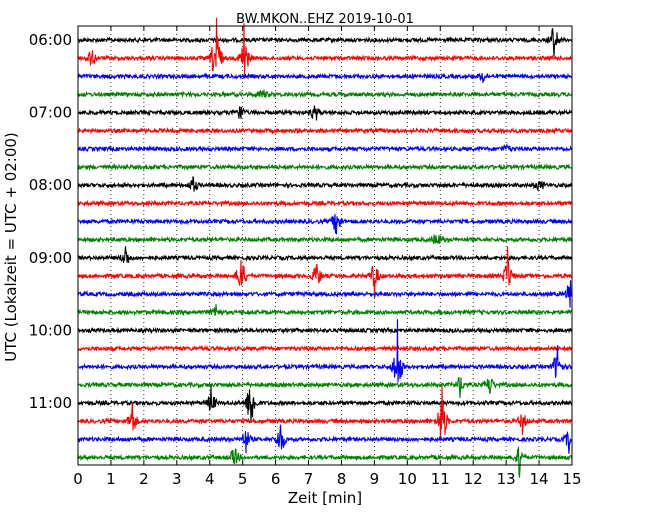 Image resolution: width=650 pixels, height=520 pixels. Describe the element at coordinates (50, 258) in the screenshot. I see `y-tick-label: 09:00` at that location.